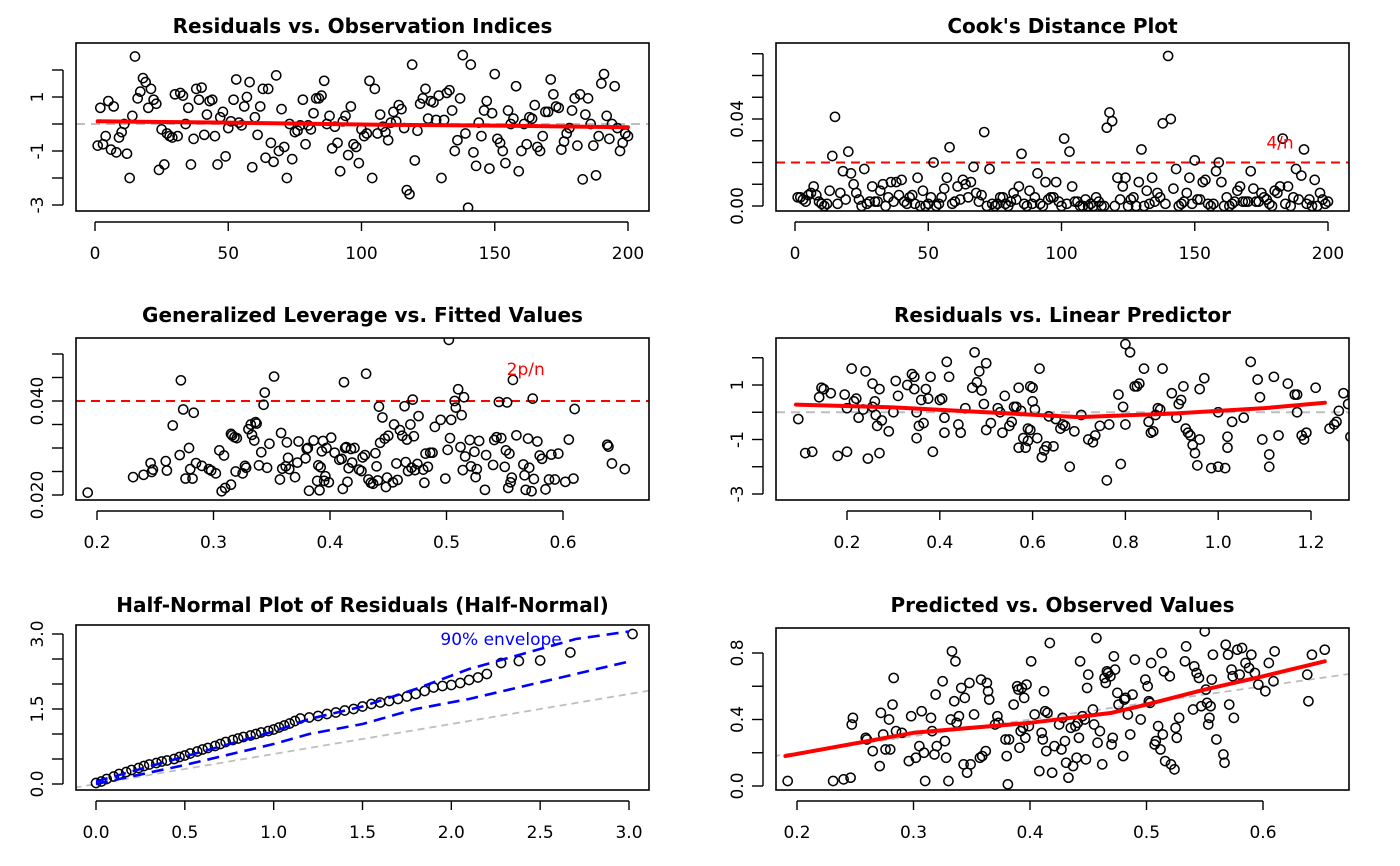 This screenshot has height=866, width=1400. Describe the element at coordinates (738, 719) in the screenshot. I see `y-tick-label: 0.4` at that location.